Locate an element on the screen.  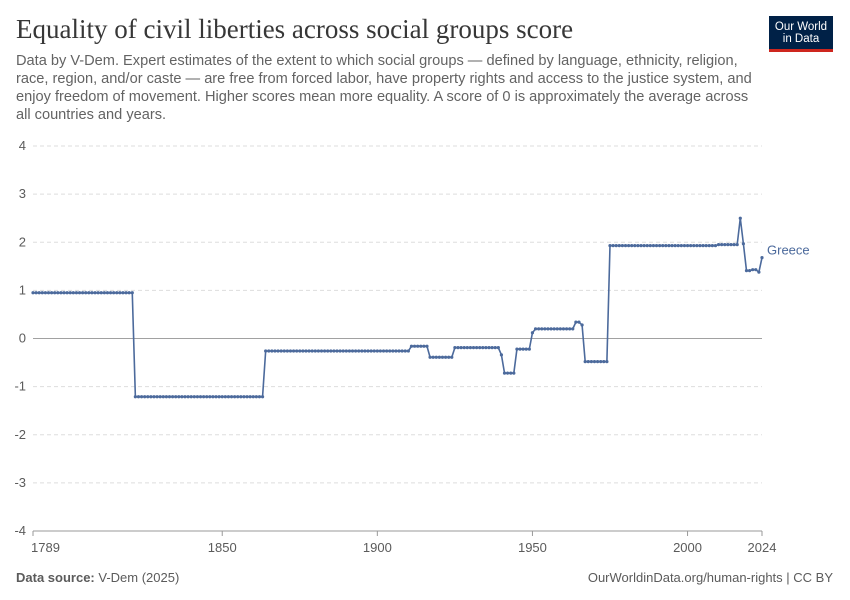
owid-logo: Our World in Data is located at coordinates (801, 34).